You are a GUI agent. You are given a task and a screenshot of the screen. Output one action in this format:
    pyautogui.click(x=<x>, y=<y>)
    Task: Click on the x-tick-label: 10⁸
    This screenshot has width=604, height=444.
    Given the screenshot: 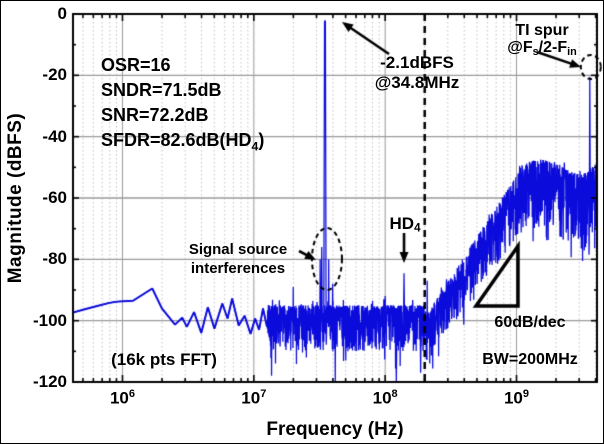 What is the action you would take?
    pyautogui.click(x=385, y=398)
    